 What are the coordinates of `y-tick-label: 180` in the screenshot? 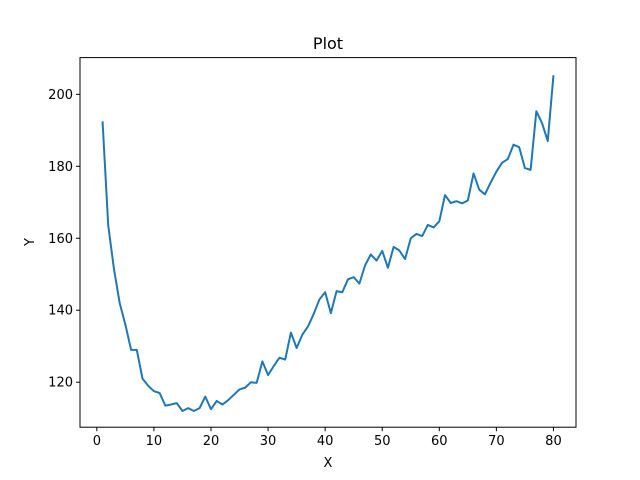 It's located at (60, 167).